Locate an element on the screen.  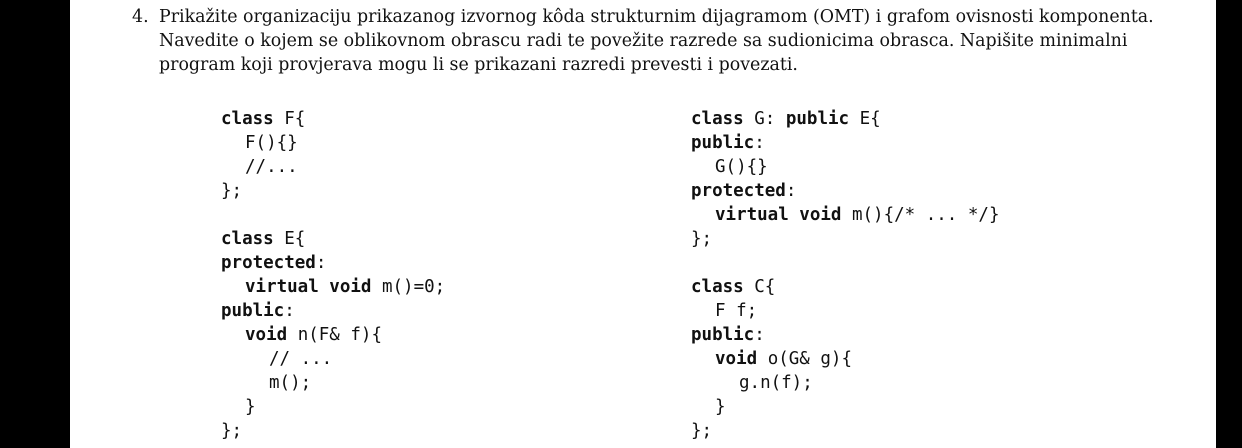
code-line: class C{ is located at coordinates (733, 287).